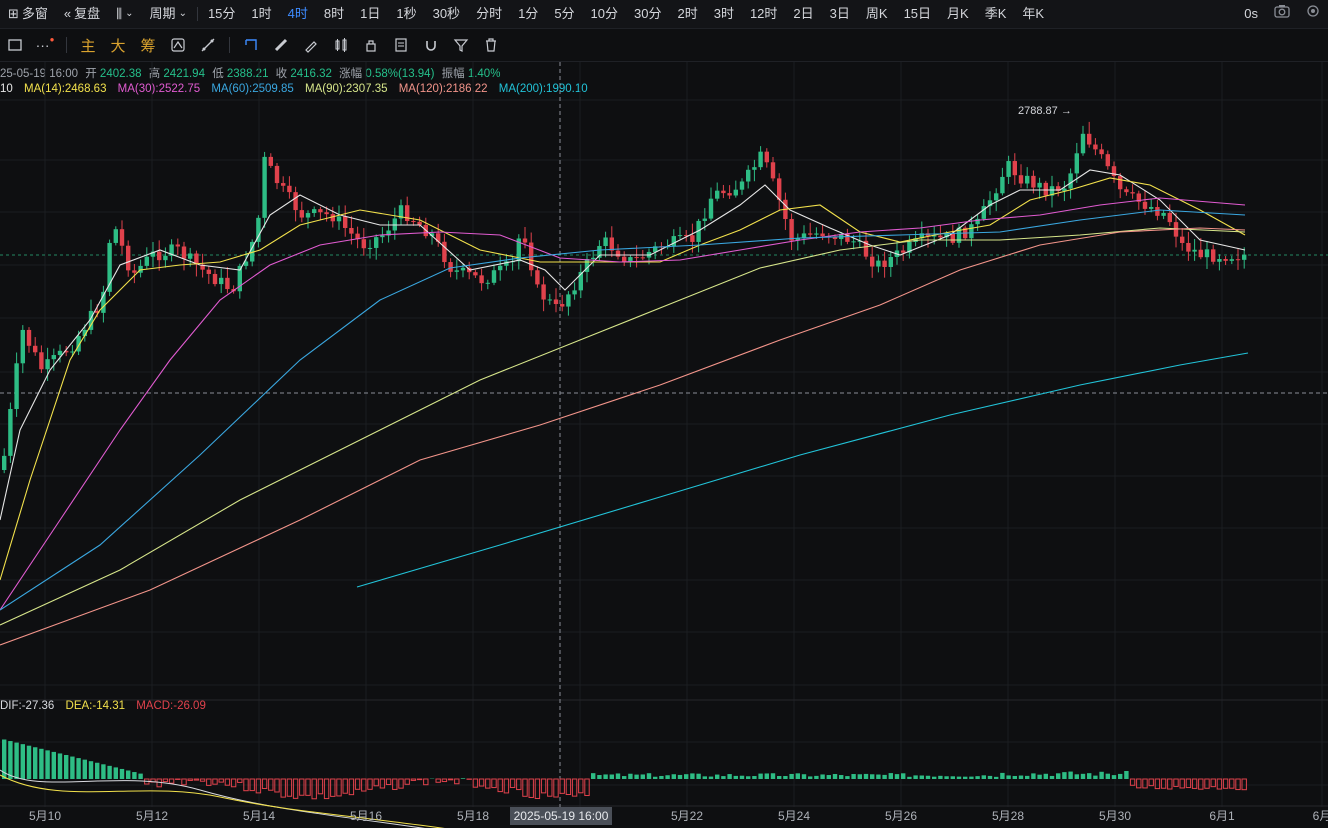 The image size is (1328, 828). Describe the element at coordinates (261, 13) in the screenshot. I see `interval-1: 1时` at that location.